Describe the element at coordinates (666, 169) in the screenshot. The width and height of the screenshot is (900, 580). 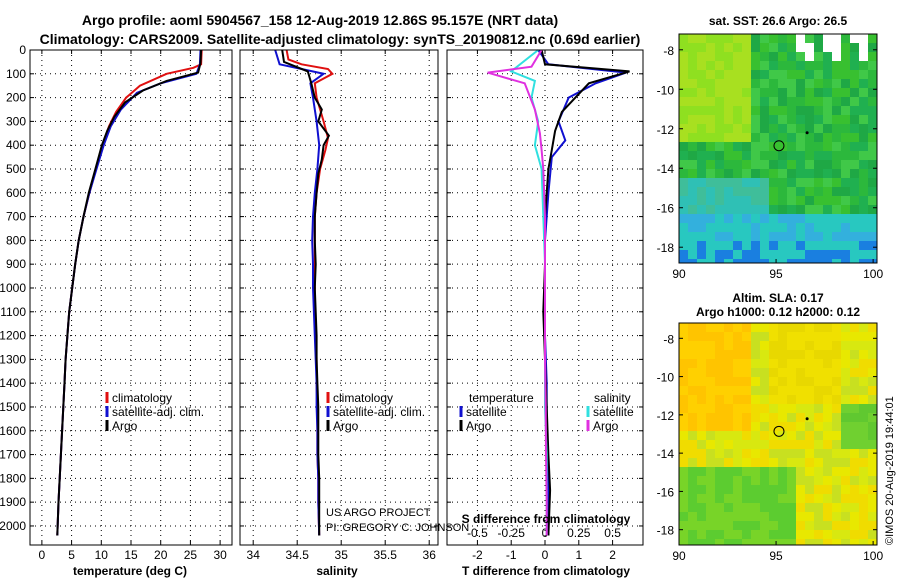
I see `map-y-tick-label: -14` at that location.